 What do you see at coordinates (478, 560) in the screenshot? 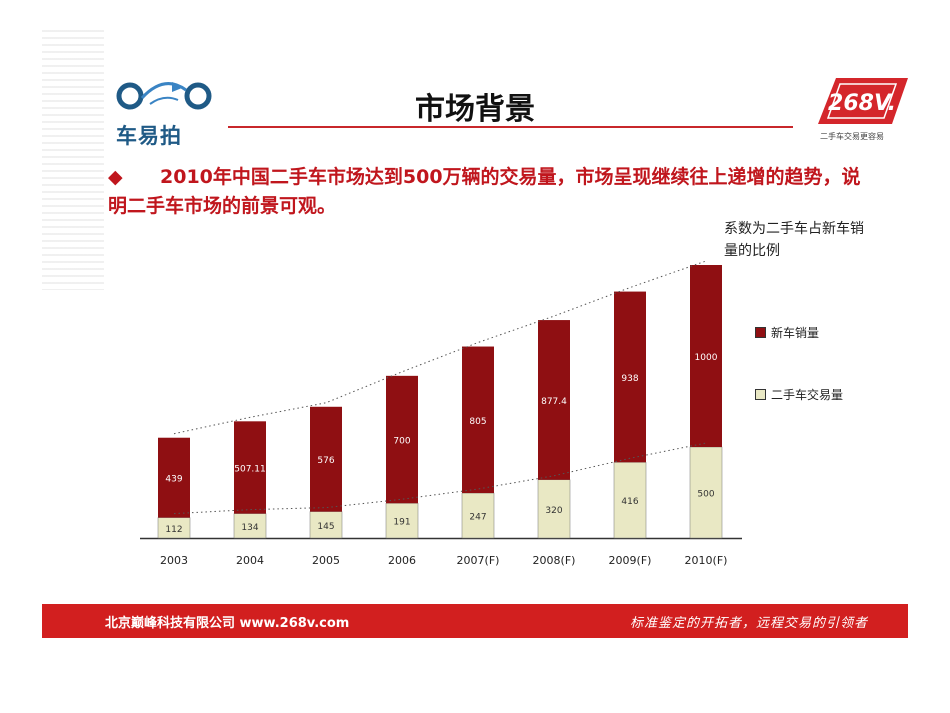
I see `x-tick-label: 2007(F)` at bounding box center [478, 560].